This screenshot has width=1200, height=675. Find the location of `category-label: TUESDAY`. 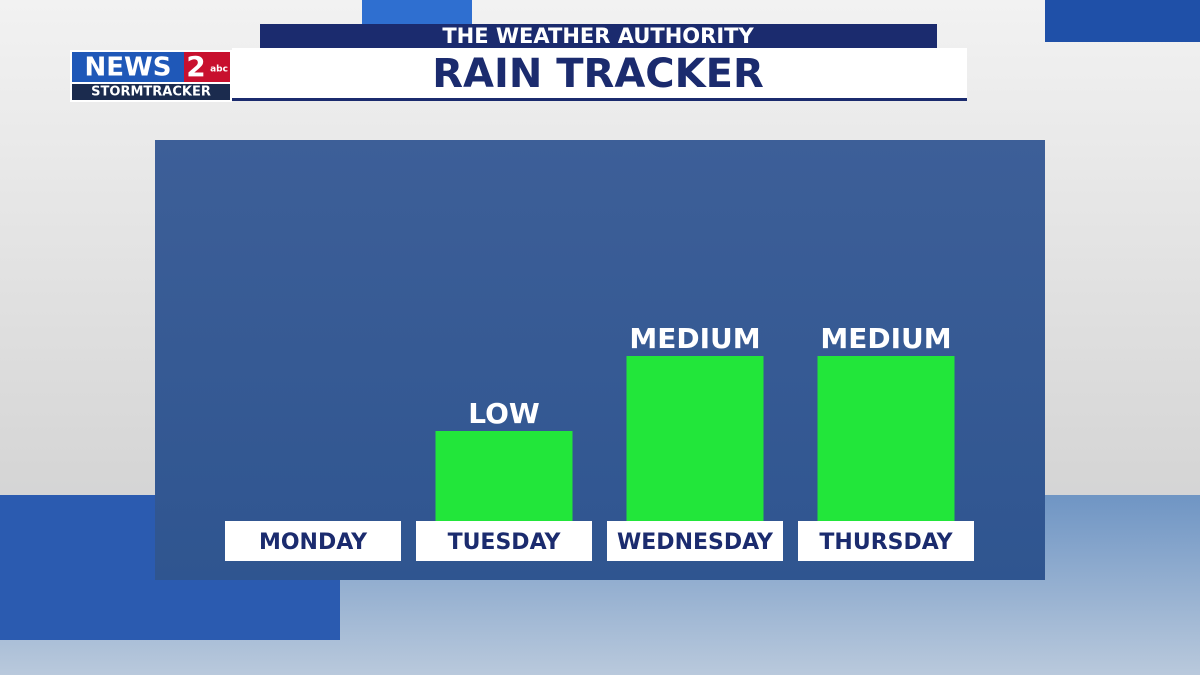

category-label: TUESDAY is located at coordinates (505, 542).